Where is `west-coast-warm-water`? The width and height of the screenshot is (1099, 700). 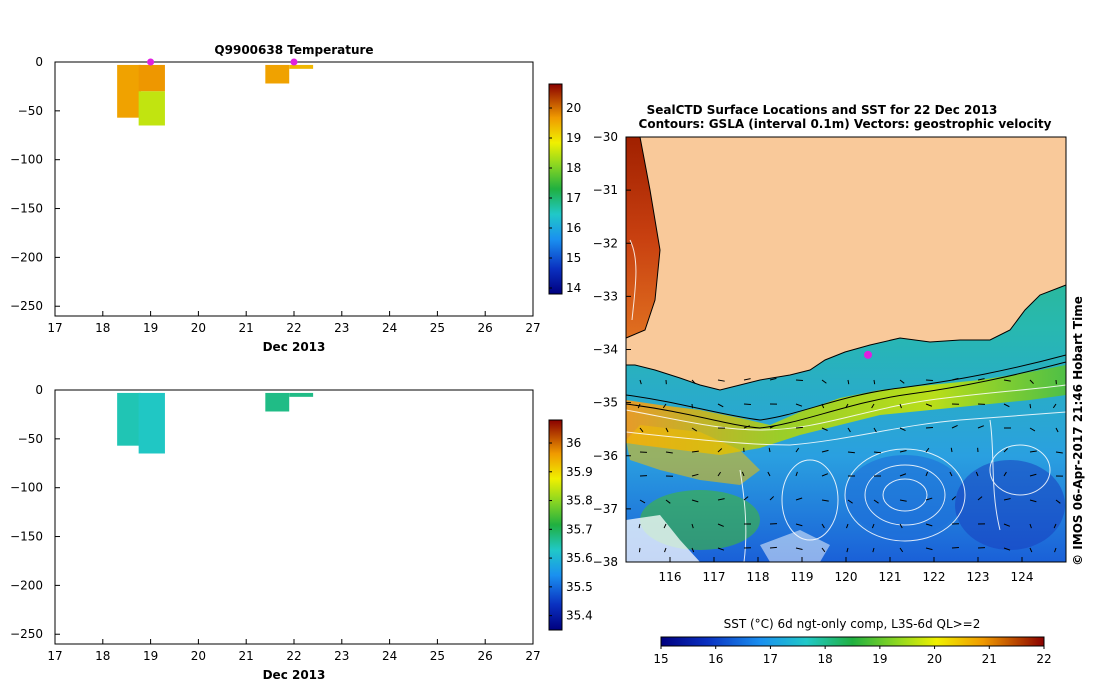 west-coast-warm-water is located at coordinates (643, 237).